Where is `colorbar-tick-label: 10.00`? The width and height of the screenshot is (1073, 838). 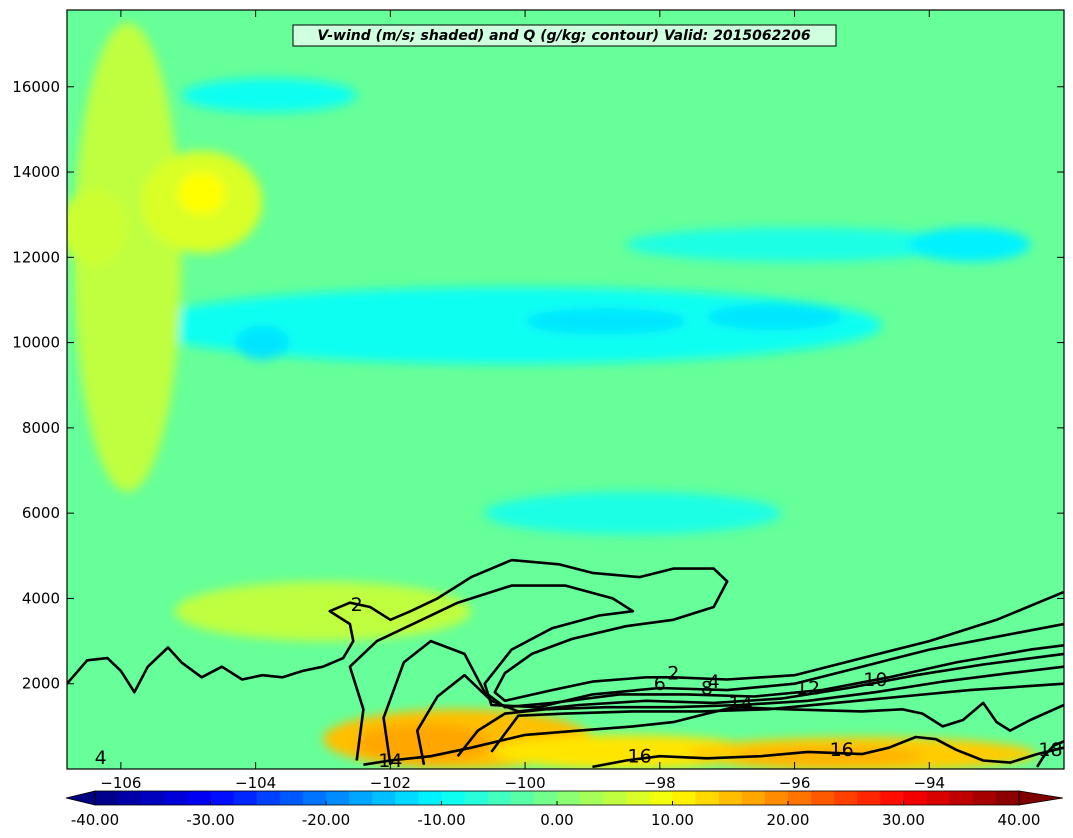 colorbar-tick-label: 10.00 is located at coordinates (672, 820).